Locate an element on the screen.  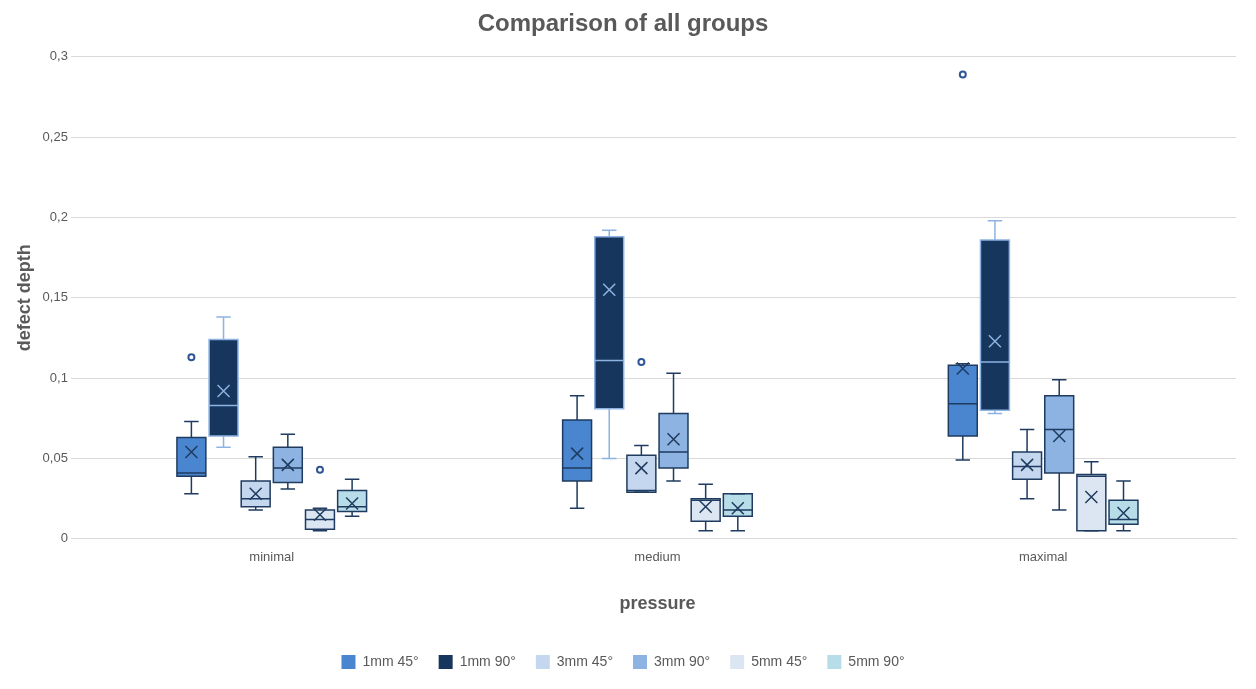
y-tick-label: 0,1 is located at coordinates (58, 377).